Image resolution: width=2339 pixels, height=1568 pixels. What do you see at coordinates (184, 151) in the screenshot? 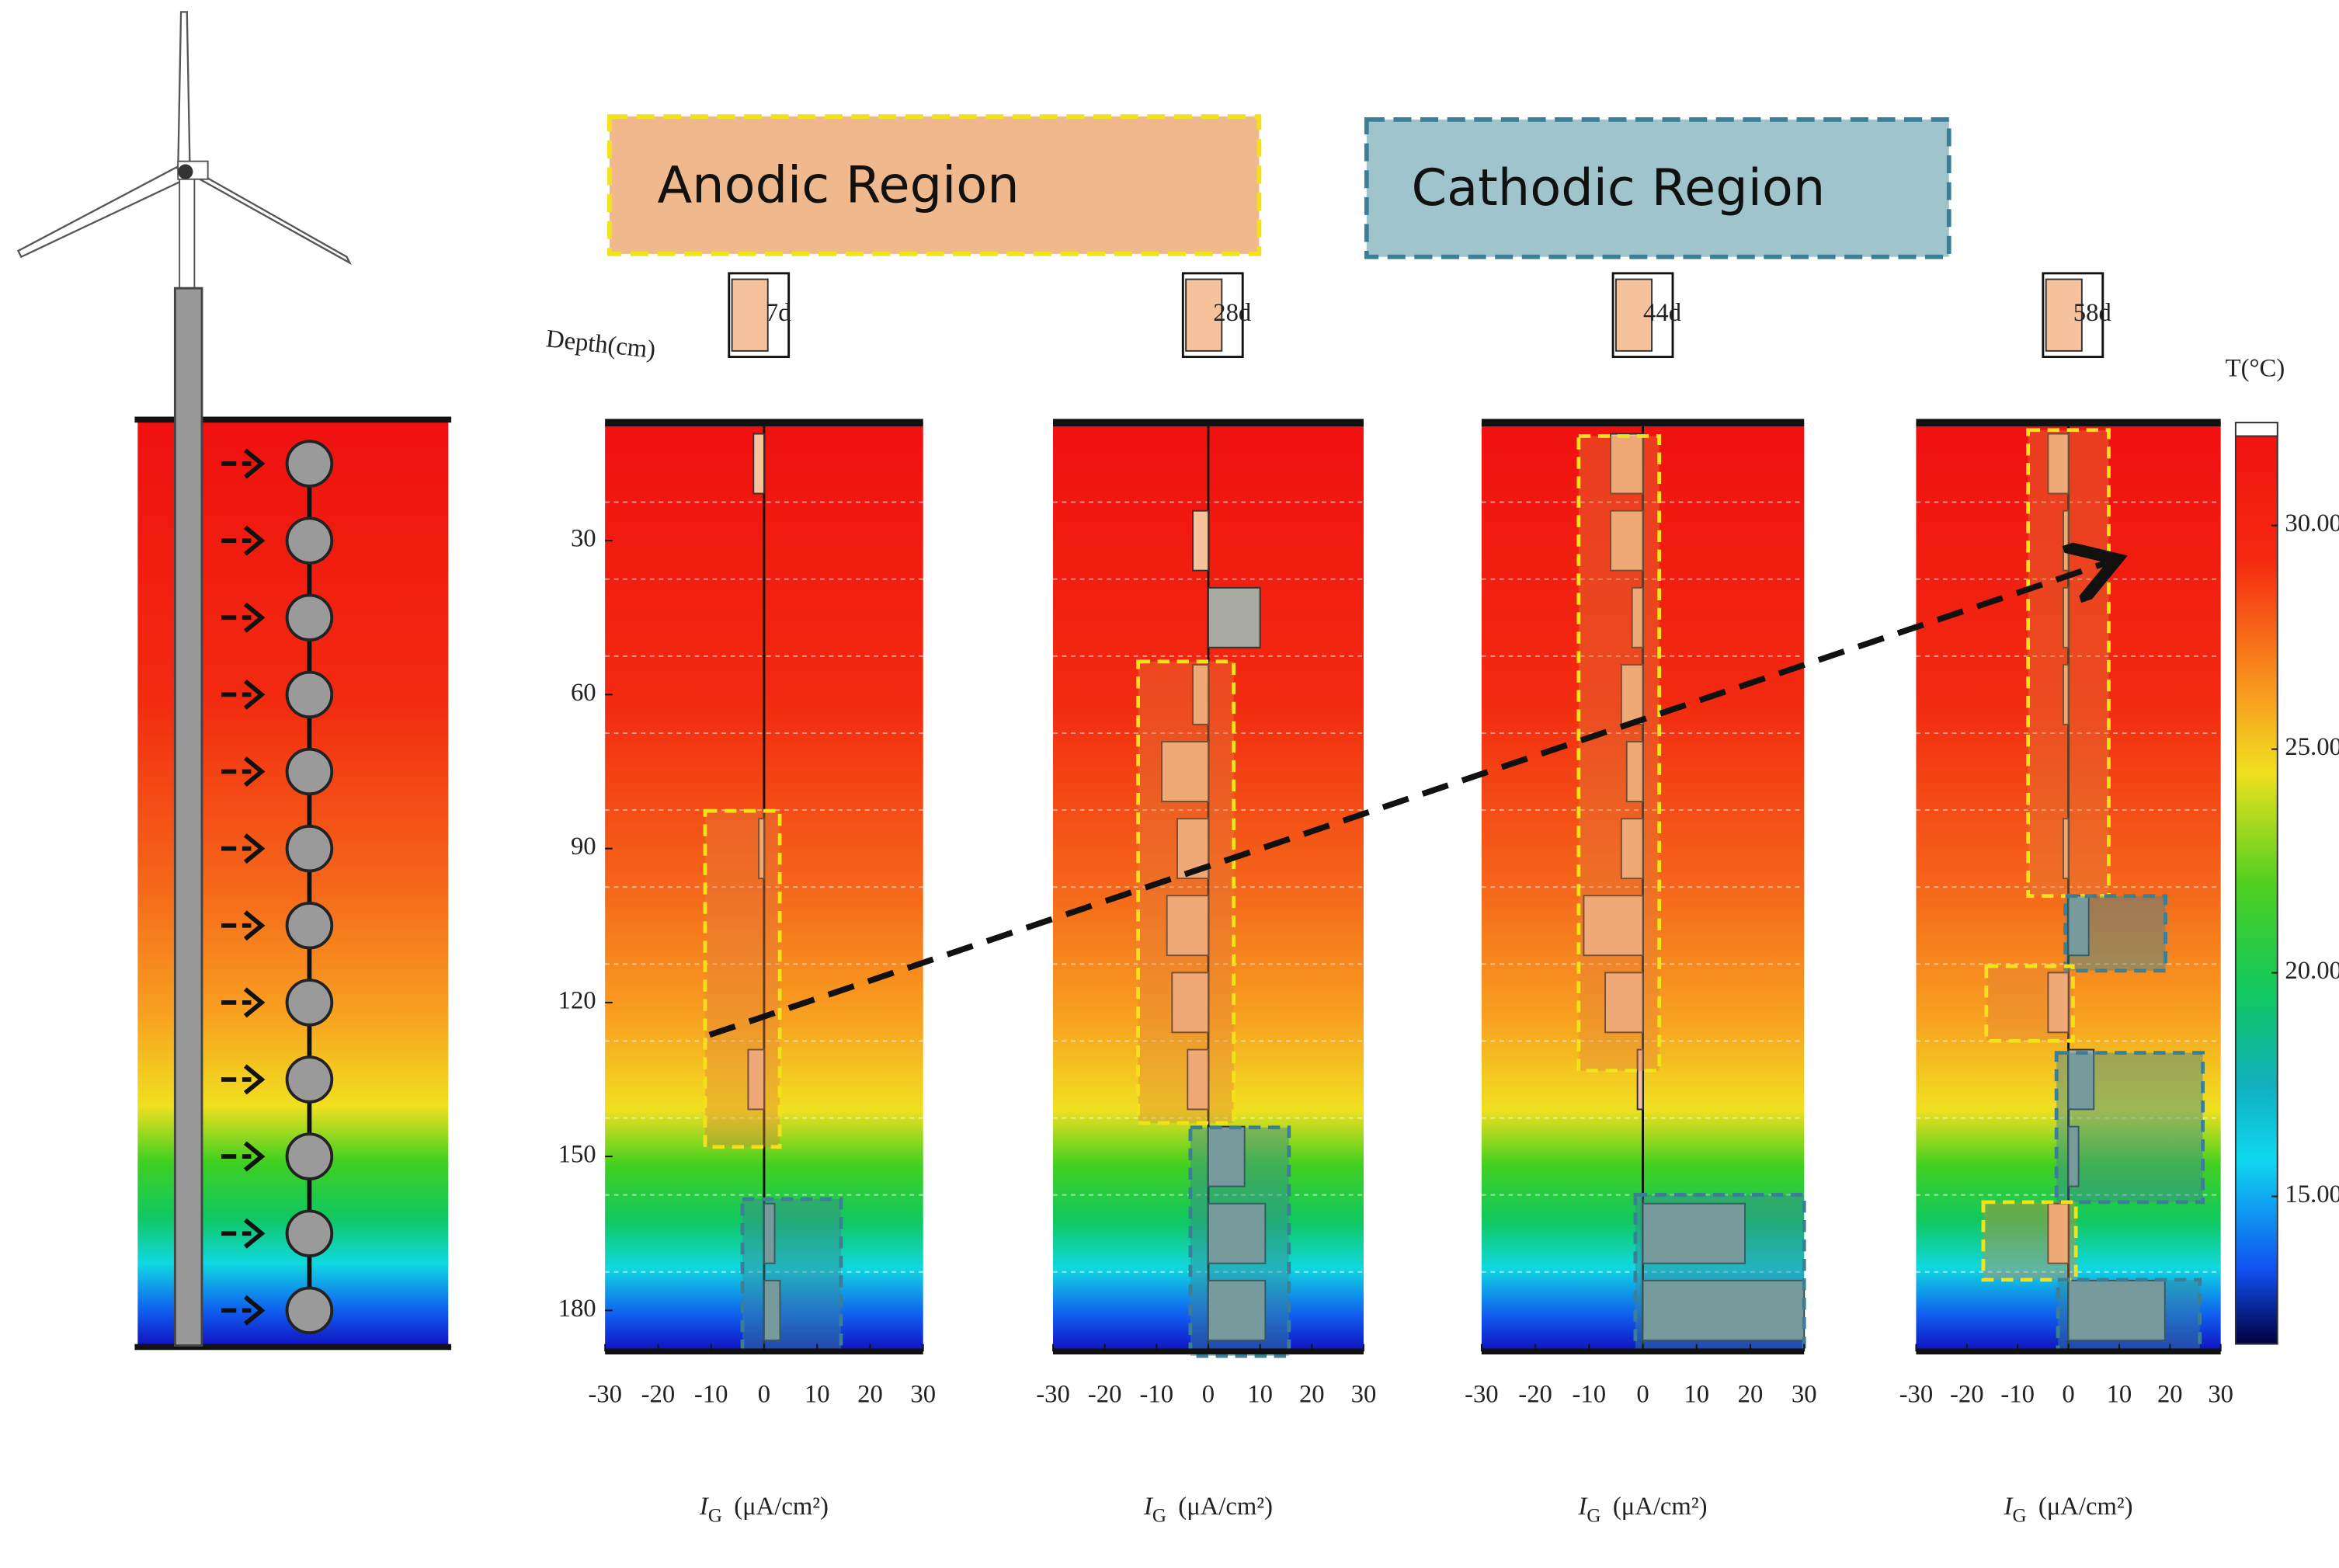
I see `turbine` at bounding box center [184, 151].